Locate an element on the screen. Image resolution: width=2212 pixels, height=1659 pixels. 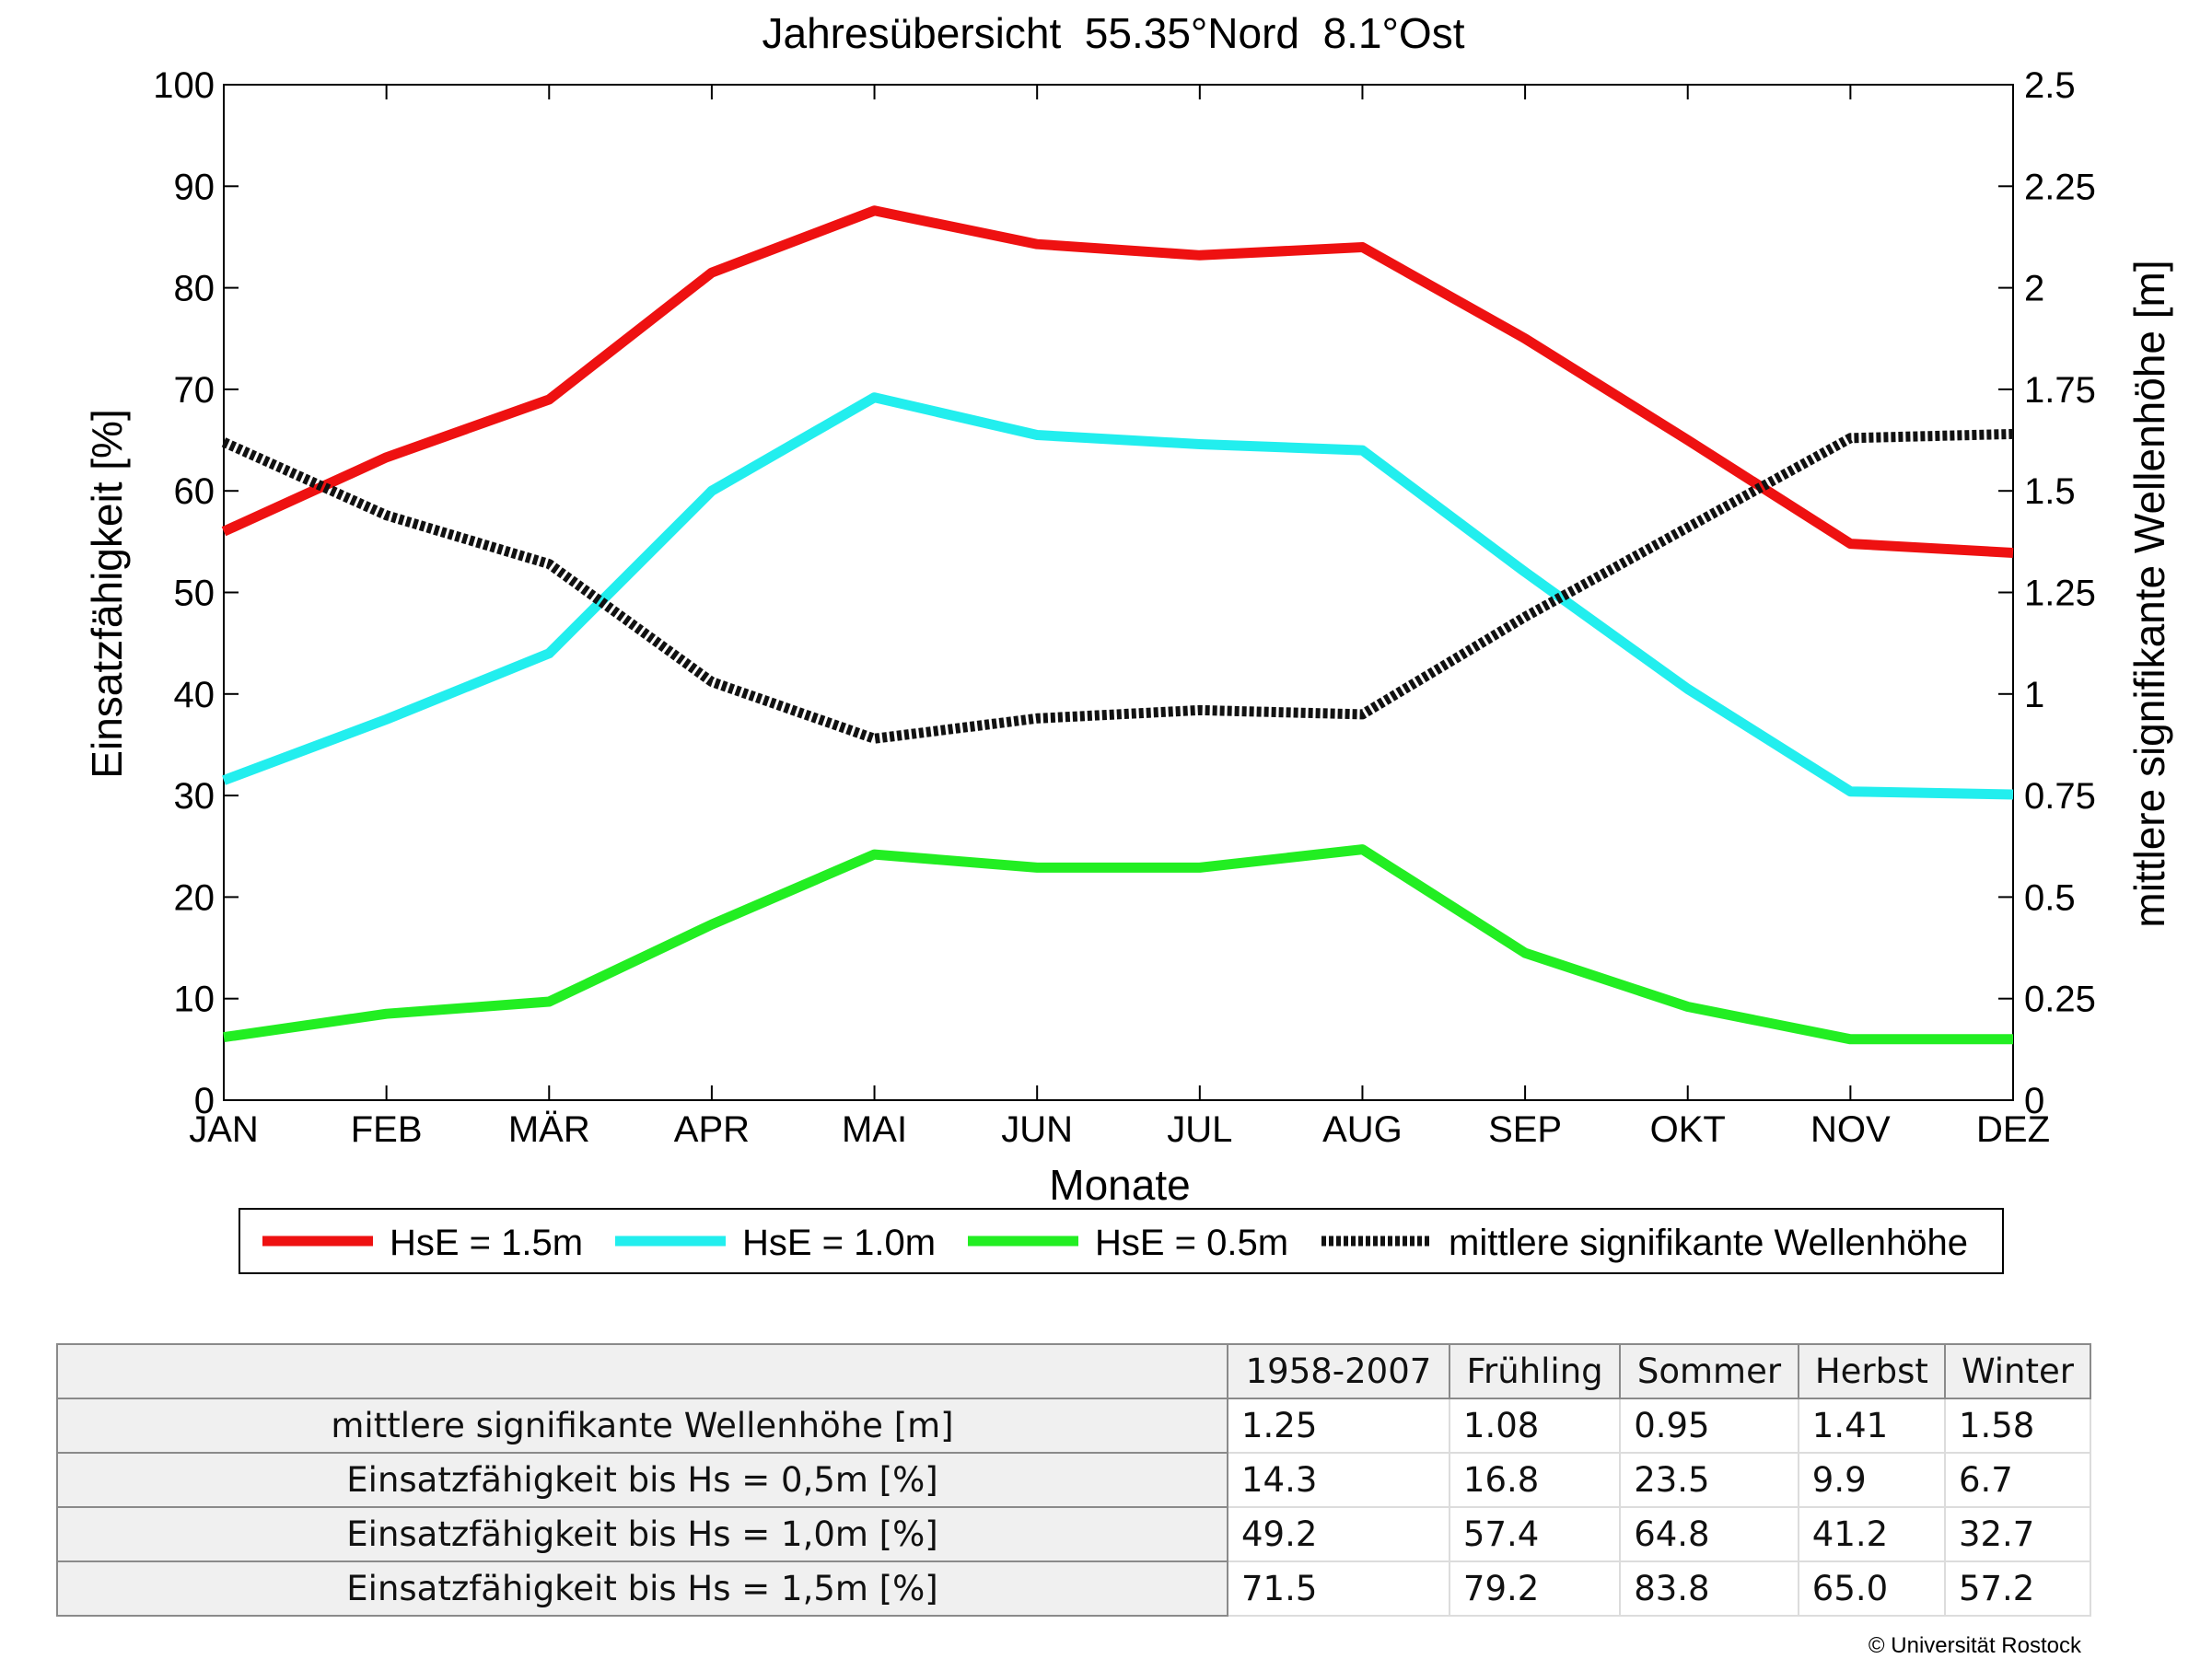
y-tick-label: 70 is located at coordinates (195, 390).